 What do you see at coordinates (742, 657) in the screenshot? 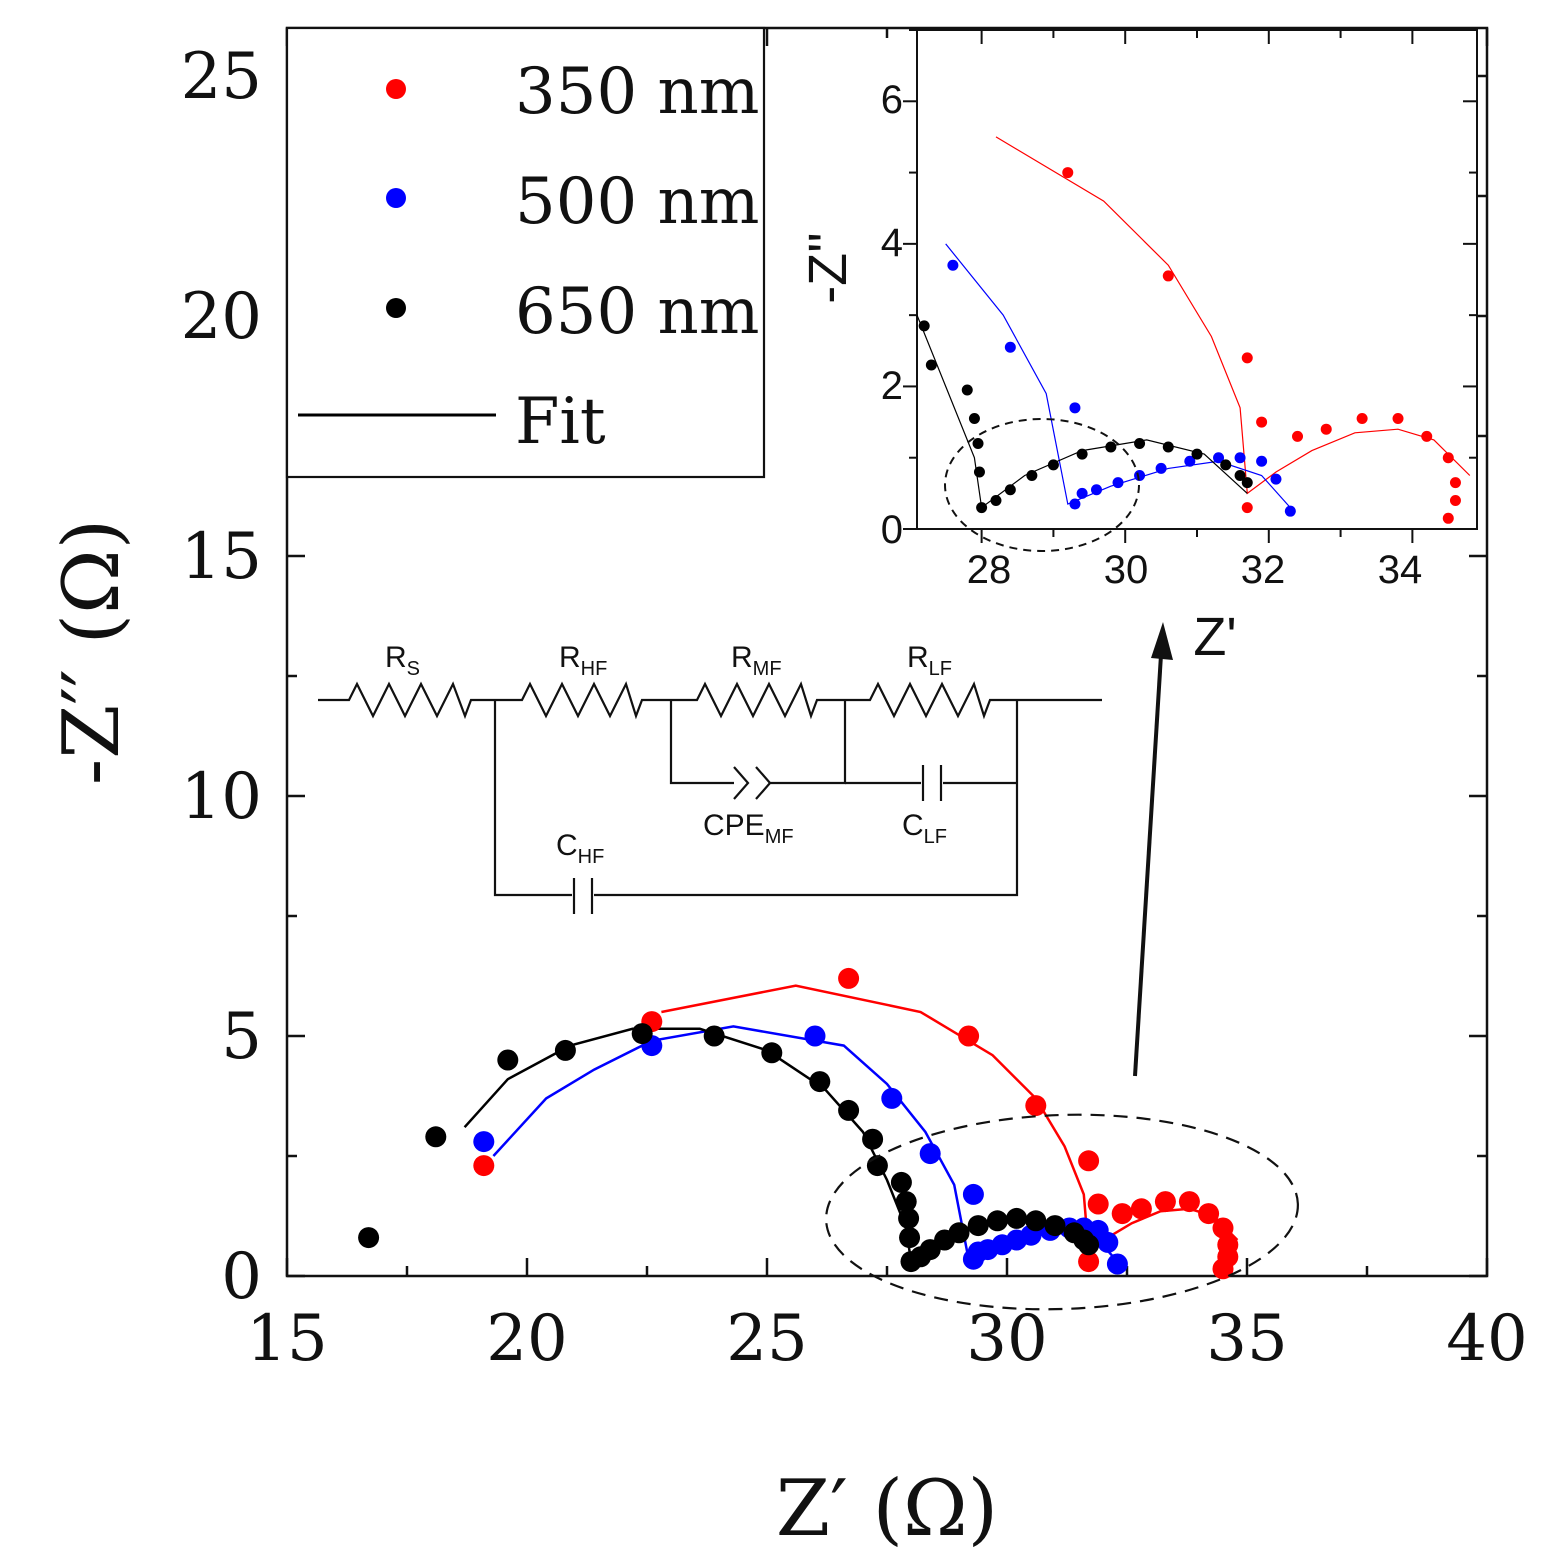
I see `label-rmf-main: R` at bounding box center [742, 657].